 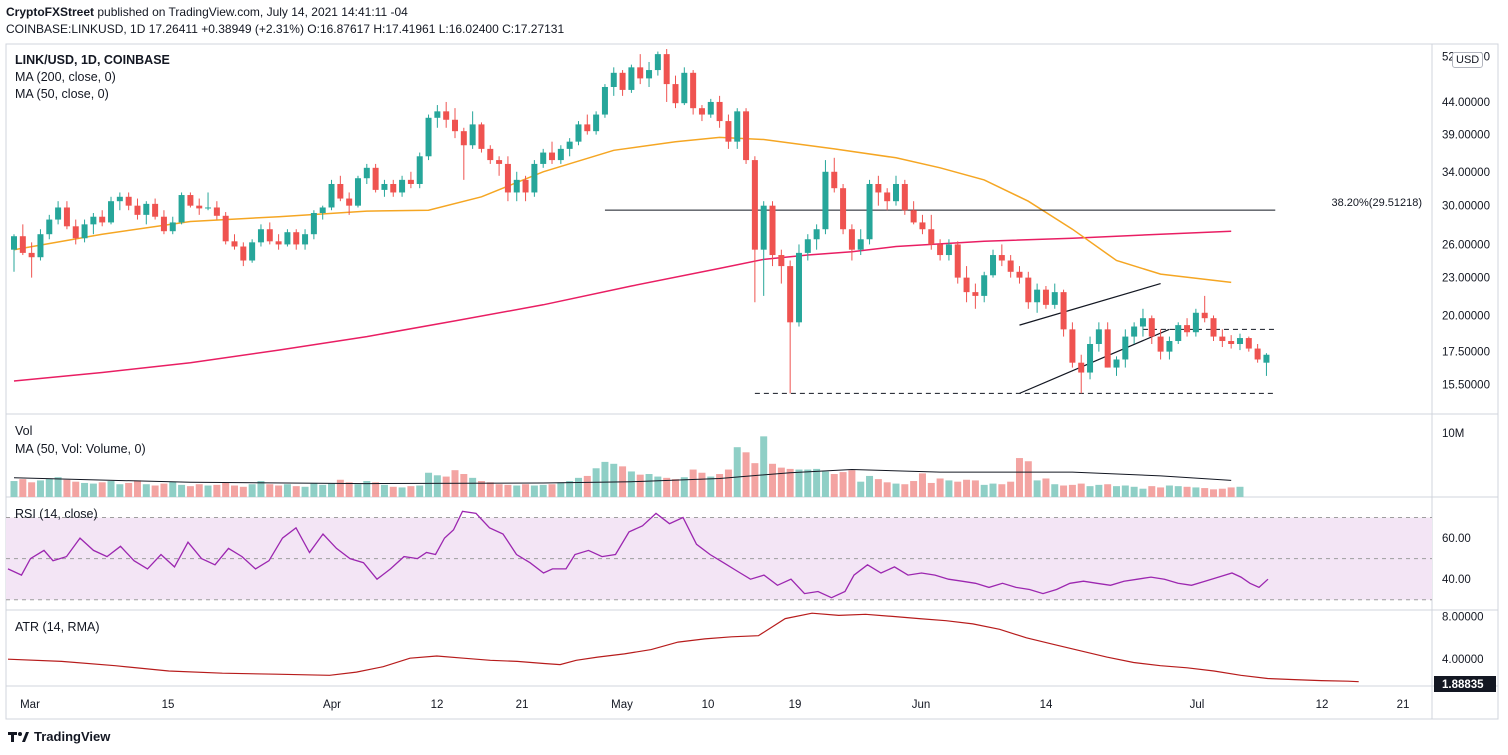 I want to click on ma50-legend: MA (50, close, 0), so click(x=62, y=94).